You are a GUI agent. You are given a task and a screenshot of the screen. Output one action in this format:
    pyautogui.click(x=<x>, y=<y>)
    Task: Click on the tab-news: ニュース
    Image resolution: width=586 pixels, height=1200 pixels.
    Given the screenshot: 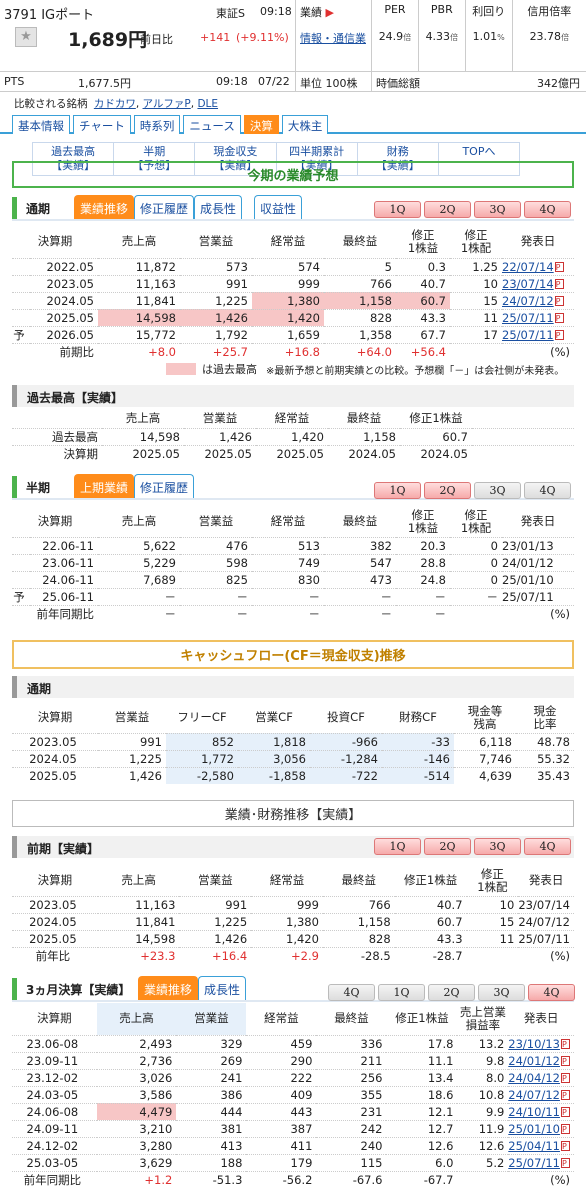 What is the action you would take?
    pyautogui.click(x=212, y=124)
    